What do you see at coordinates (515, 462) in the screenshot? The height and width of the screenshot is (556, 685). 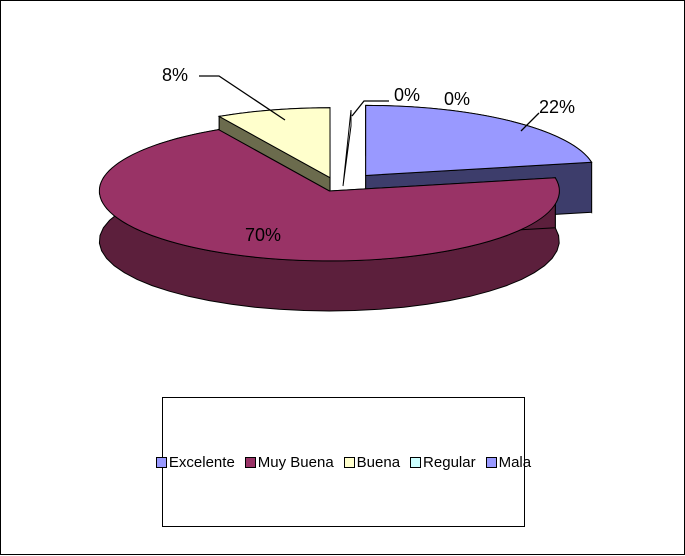 I see `legend-label: Mala` at bounding box center [515, 462].